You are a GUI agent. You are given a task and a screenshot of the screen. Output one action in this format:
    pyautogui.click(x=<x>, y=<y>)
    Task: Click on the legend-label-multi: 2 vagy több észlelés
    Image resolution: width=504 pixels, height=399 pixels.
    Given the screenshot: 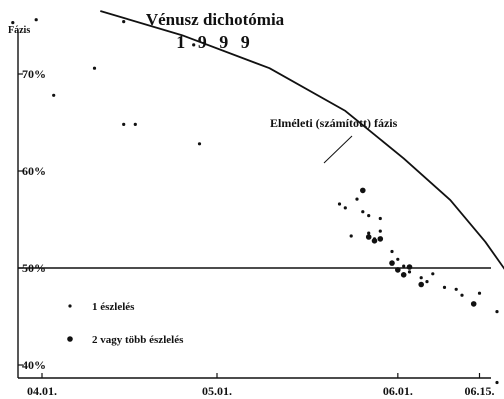 What is the action you would take?
    pyautogui.click(x=138, y=340)
    